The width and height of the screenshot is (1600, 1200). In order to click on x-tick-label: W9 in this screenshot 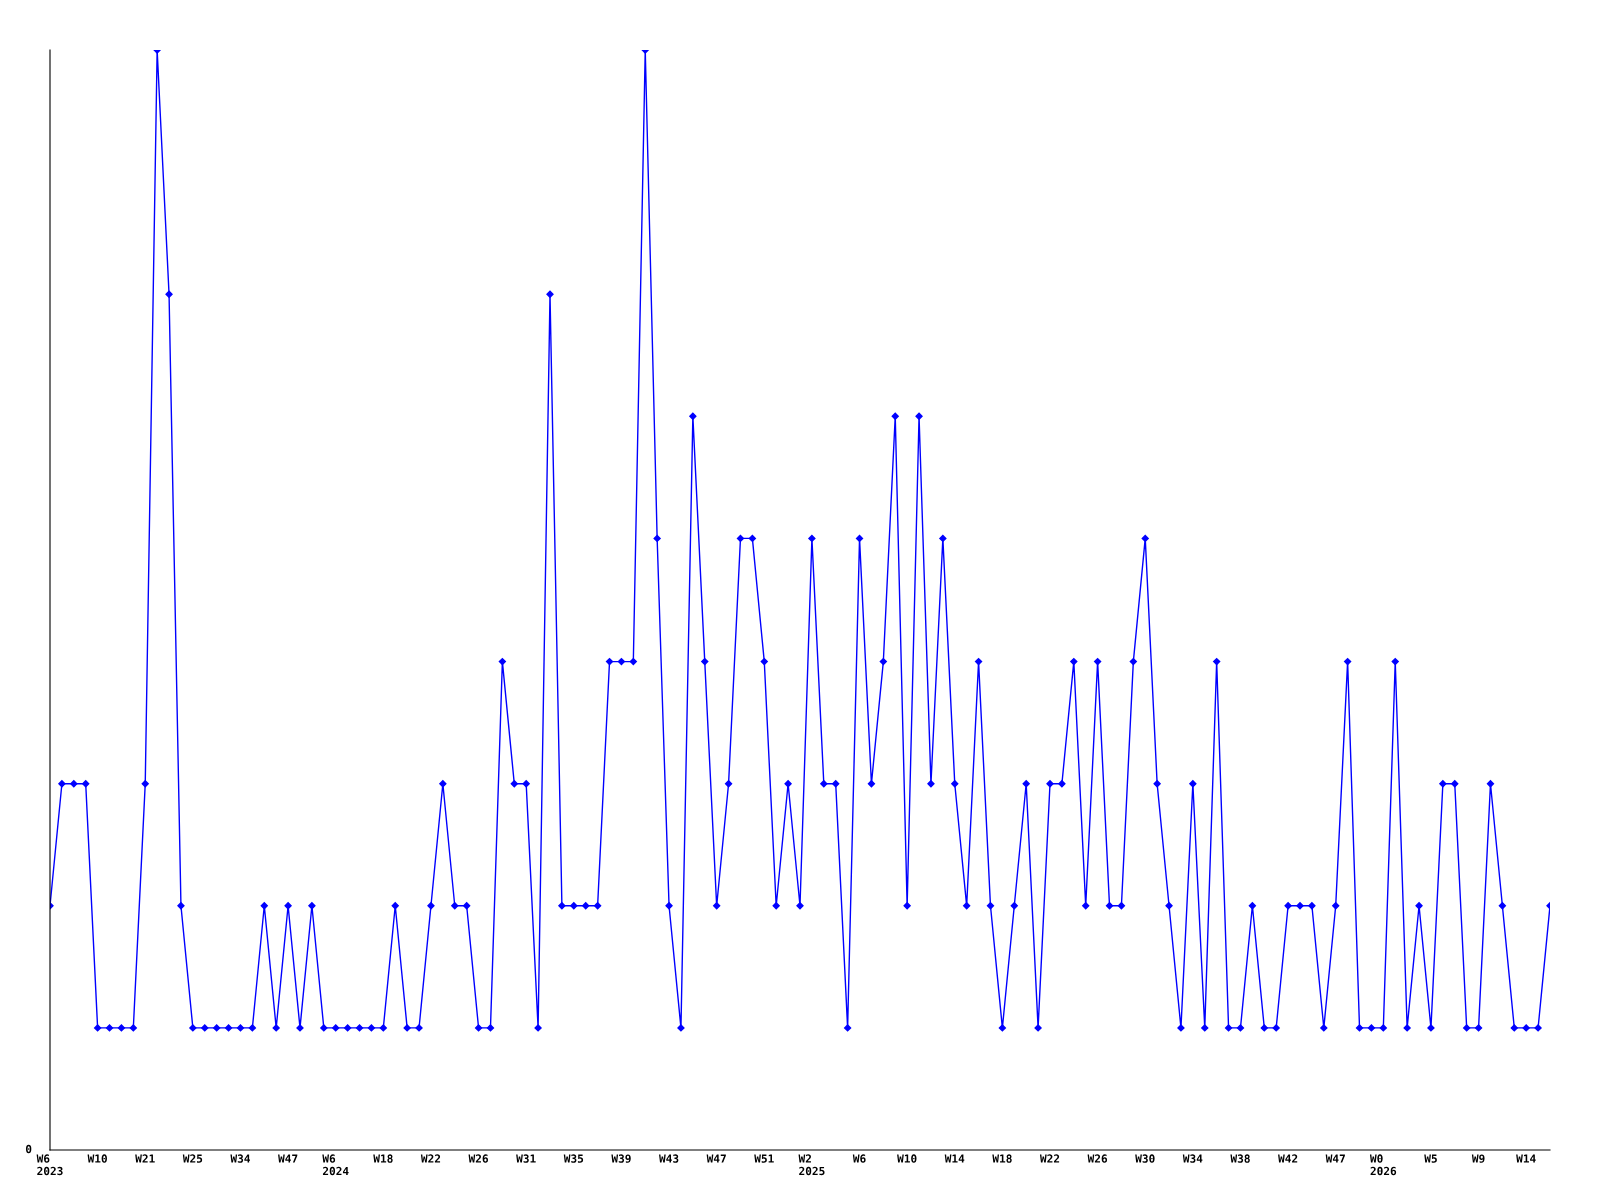, I will do `click(1478, 1158)`.